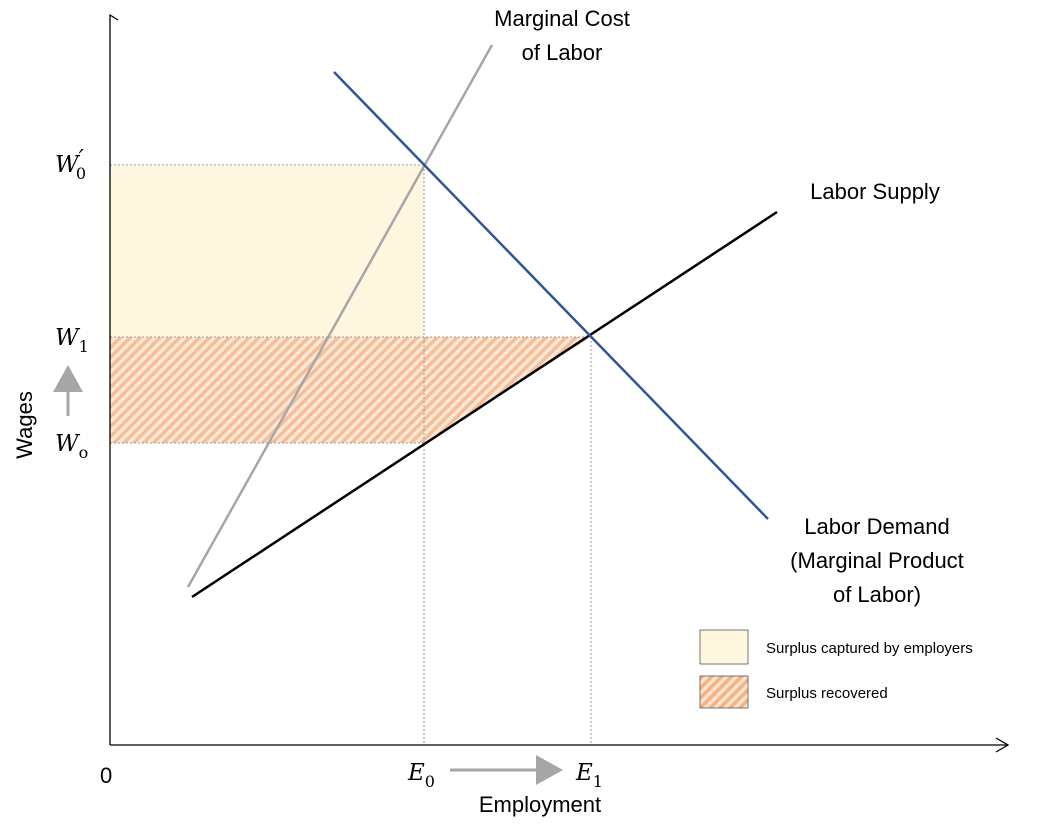 This screenshot has height=831, width=1057. I want to click on employer-surplus, so click(267, 251).